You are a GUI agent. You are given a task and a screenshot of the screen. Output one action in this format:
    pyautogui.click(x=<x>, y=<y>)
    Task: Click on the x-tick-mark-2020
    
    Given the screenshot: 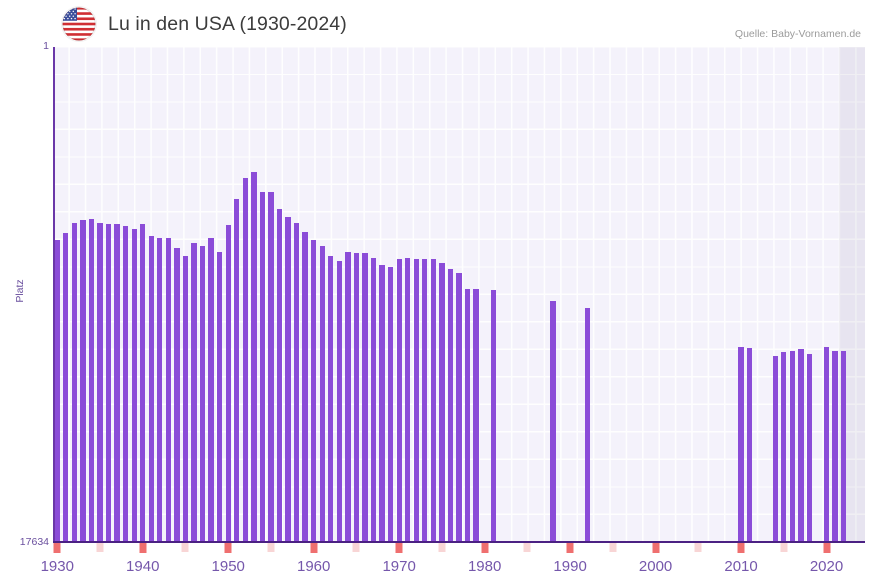 What is the action you would take?
    pyautogui.click(x=827, y=548)
    